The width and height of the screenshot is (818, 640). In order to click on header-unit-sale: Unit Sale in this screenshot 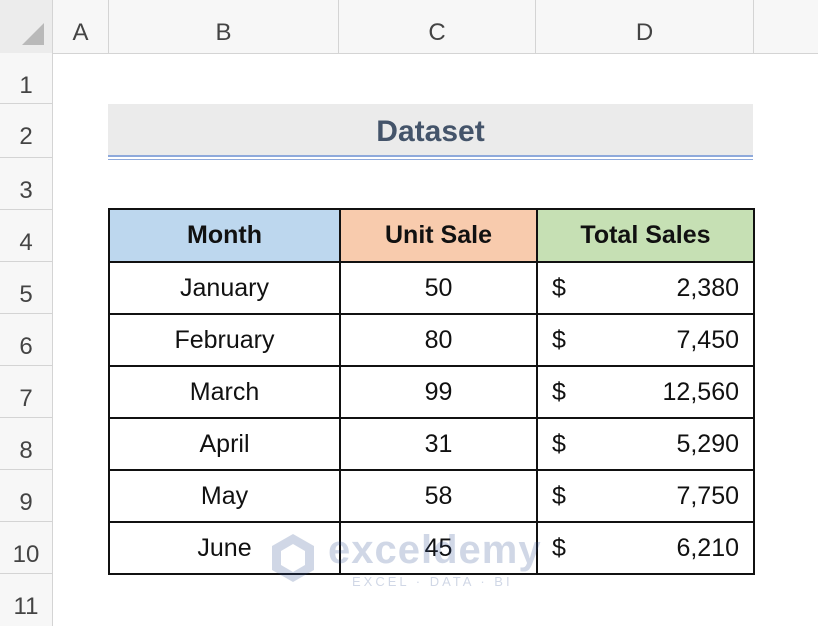, I will do `click(438, 235)`.